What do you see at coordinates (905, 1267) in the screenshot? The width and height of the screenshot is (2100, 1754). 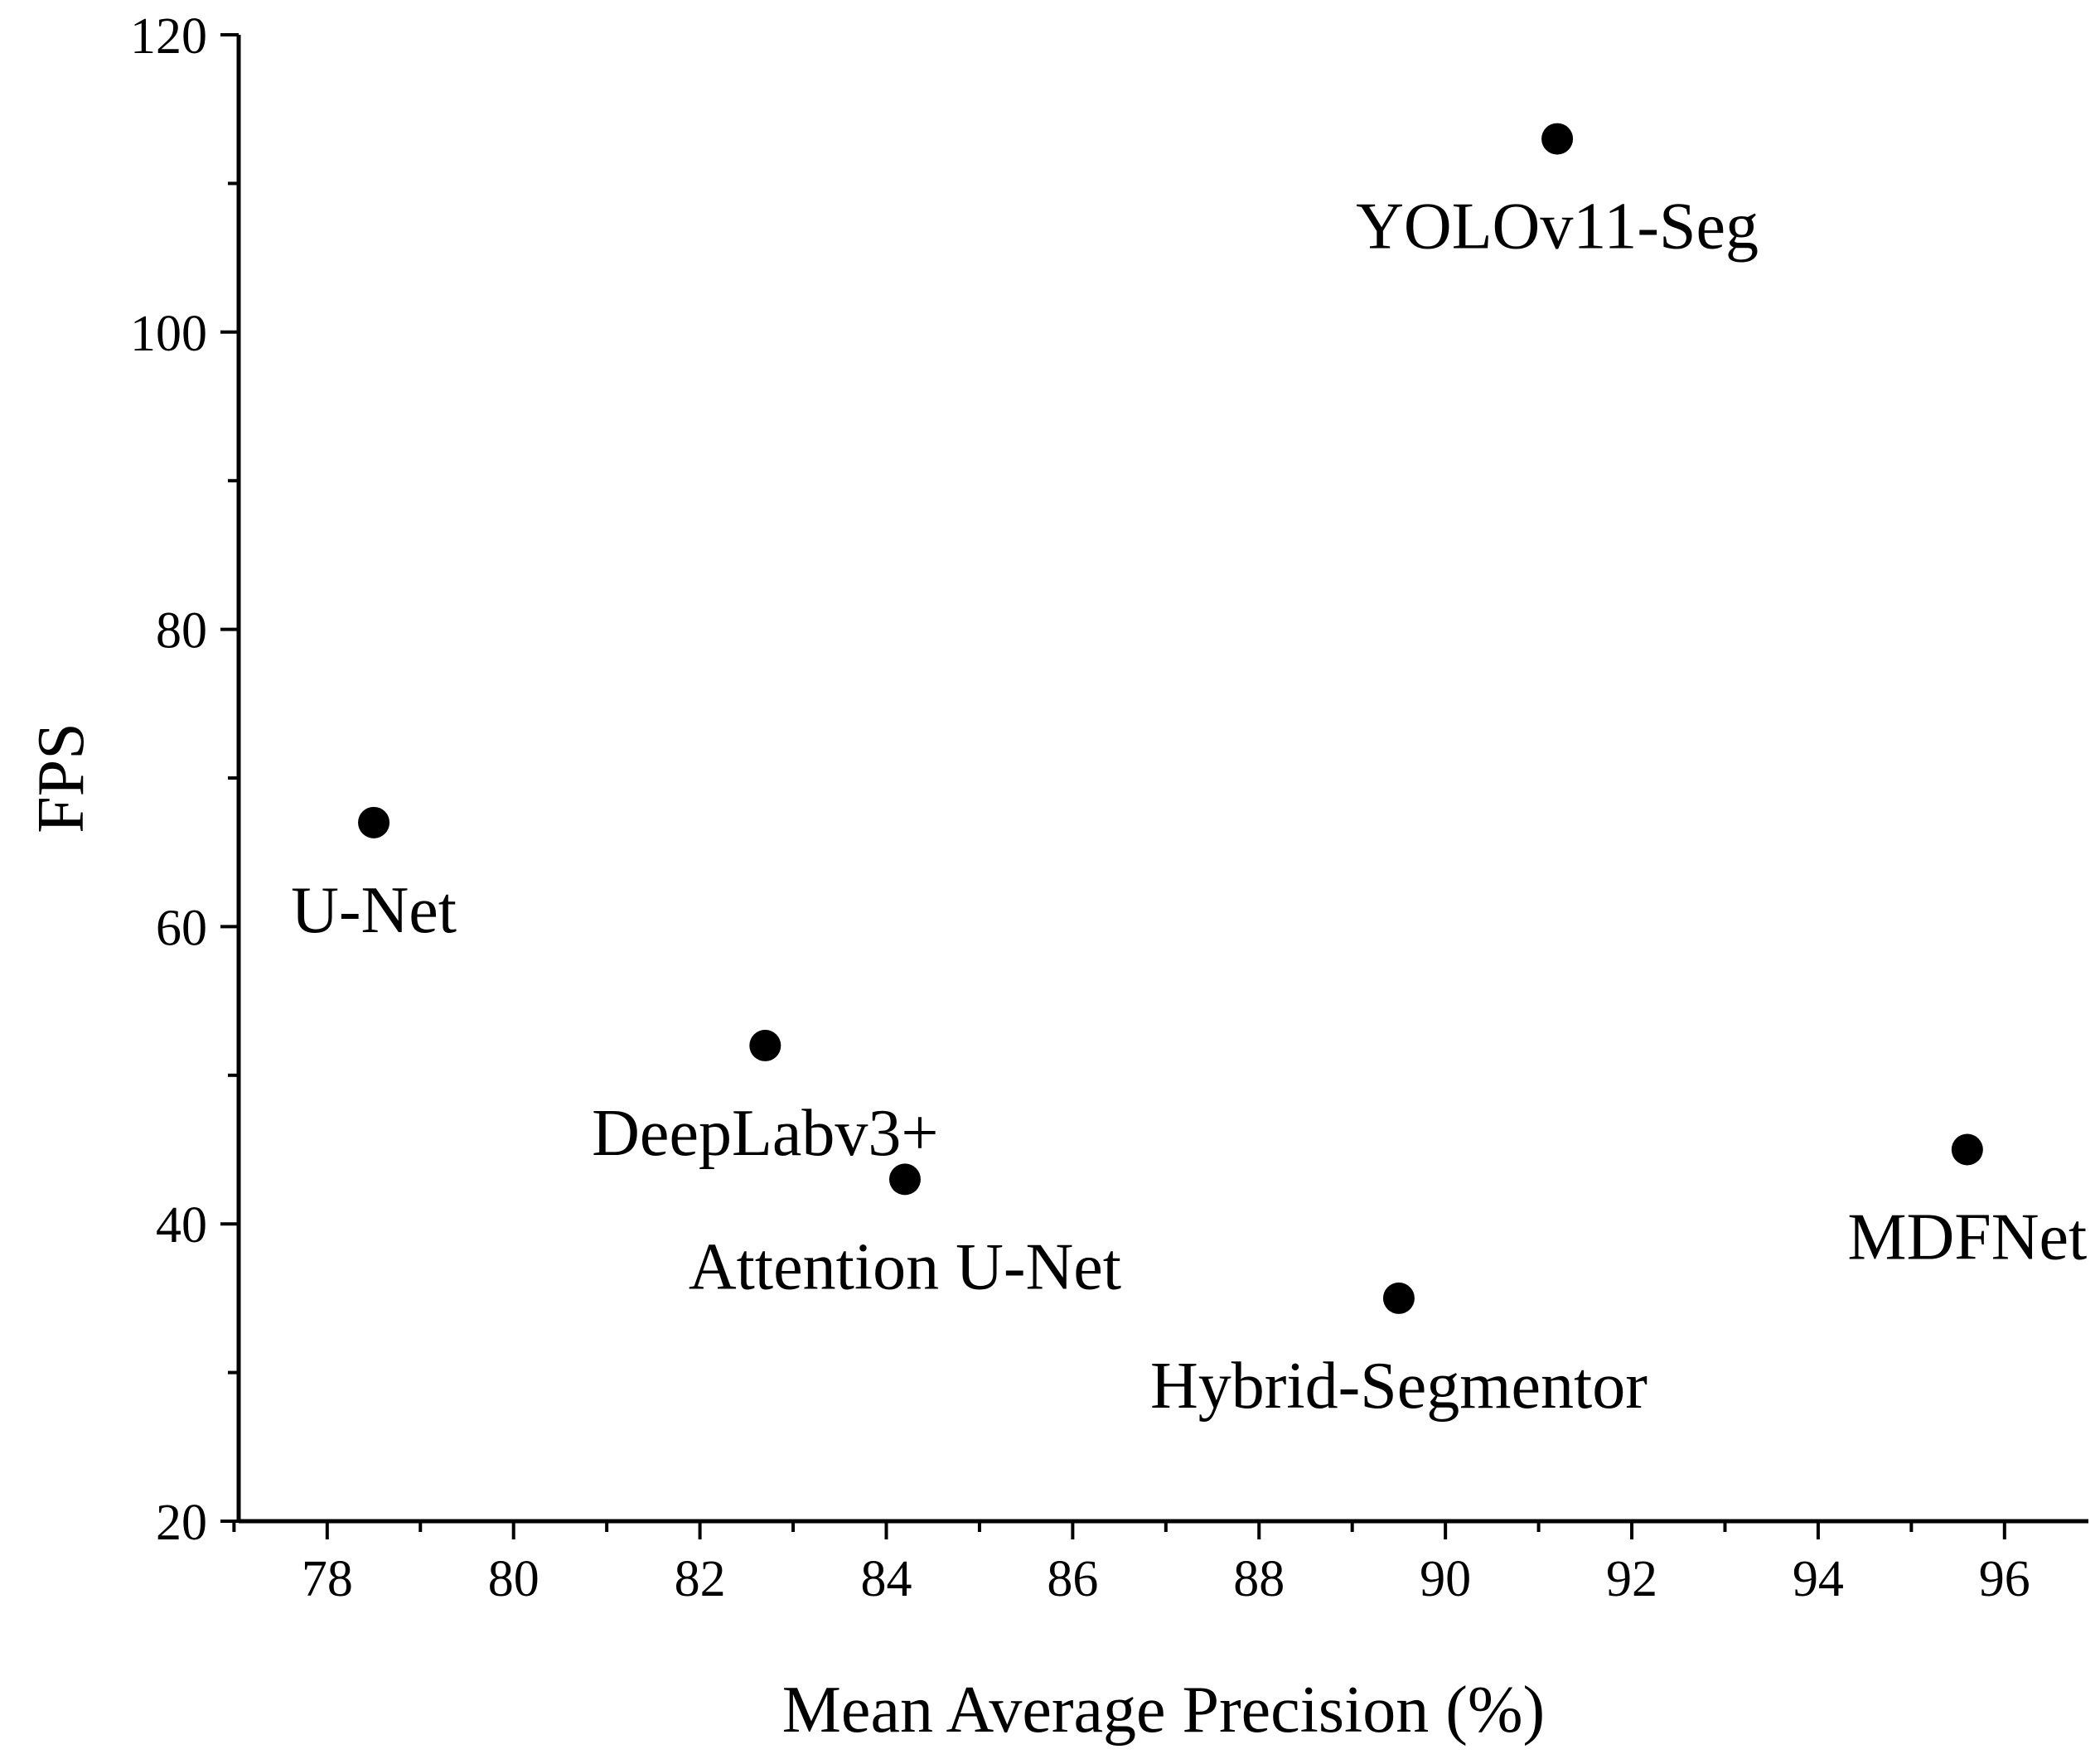 I see `data-point-label: Attention U-Net` at bounding box center [905, 1267].